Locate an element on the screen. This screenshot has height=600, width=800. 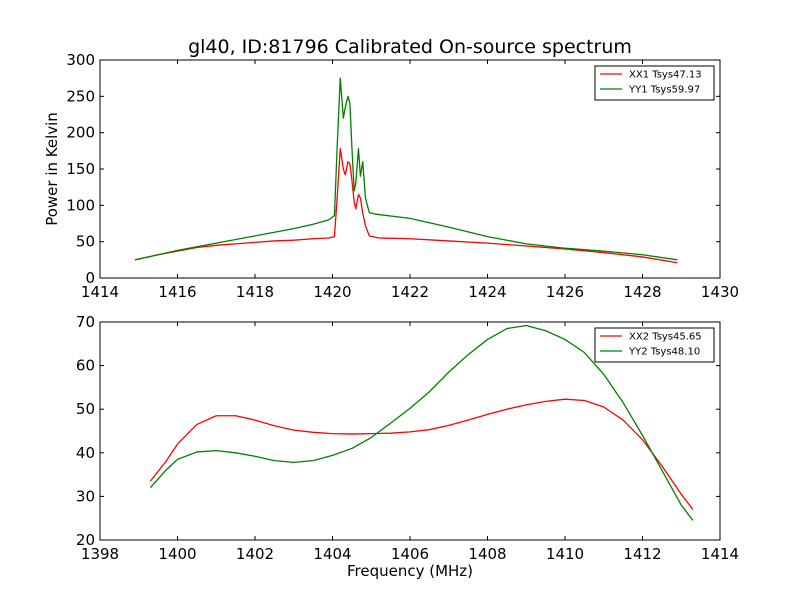
y-tick-label: 60 is located at coordinates (85, 366).